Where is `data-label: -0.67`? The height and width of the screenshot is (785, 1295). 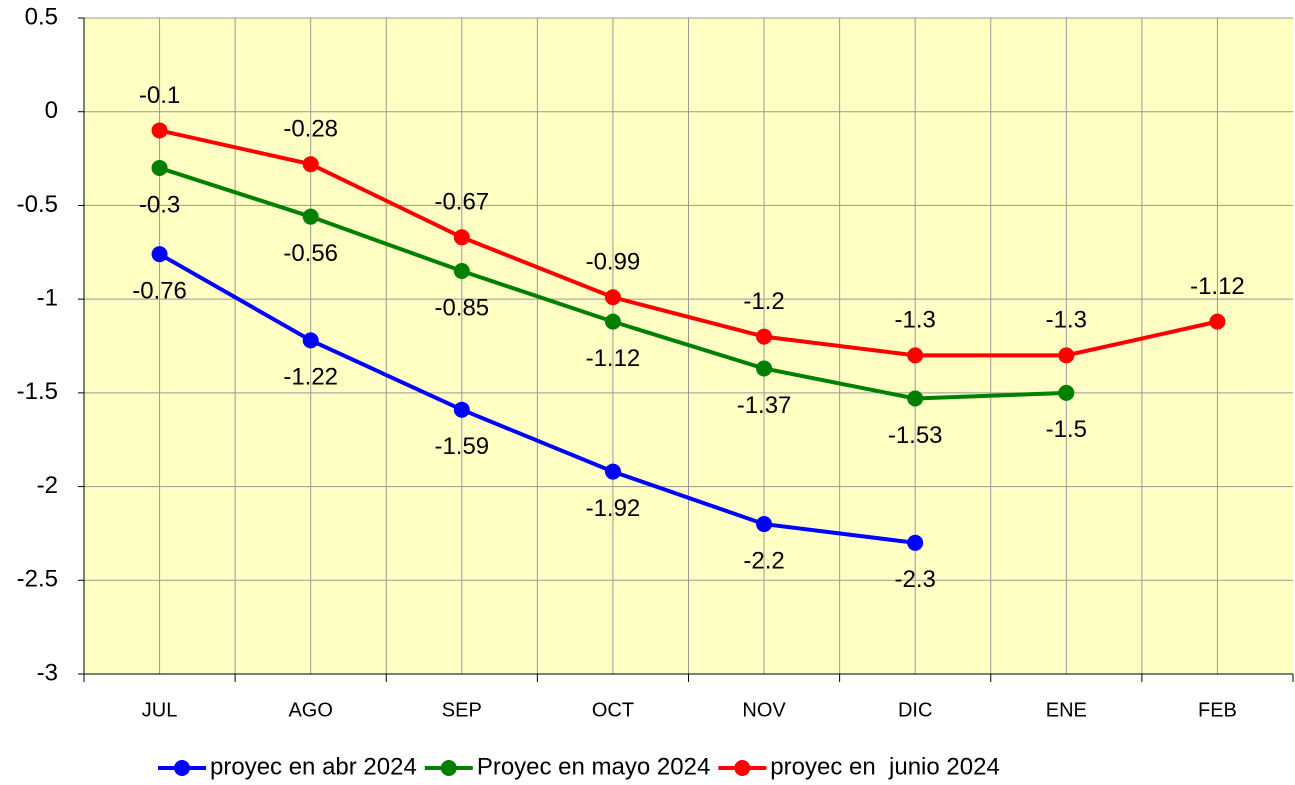
data-label: -0.67 is located at coordinates (461, 202).